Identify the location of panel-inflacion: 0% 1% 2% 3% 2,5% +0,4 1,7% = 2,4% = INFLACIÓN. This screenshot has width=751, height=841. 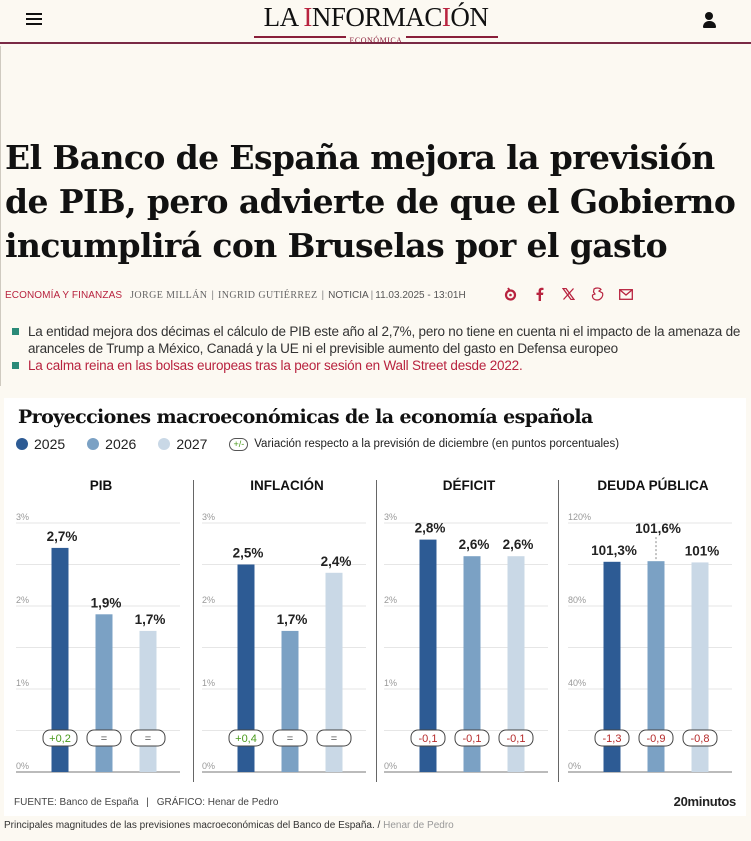
(287, 630).